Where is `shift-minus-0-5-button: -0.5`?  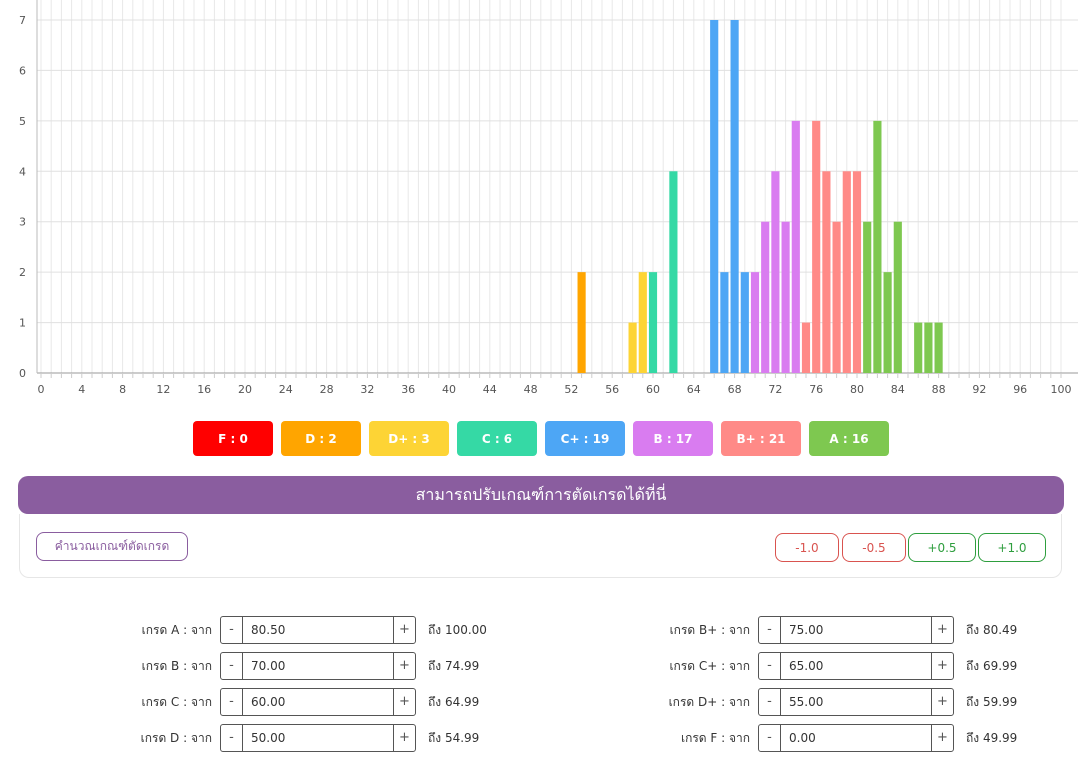 shift-minus-0-5-button: -0.5 is located at coordinates (874, 547).